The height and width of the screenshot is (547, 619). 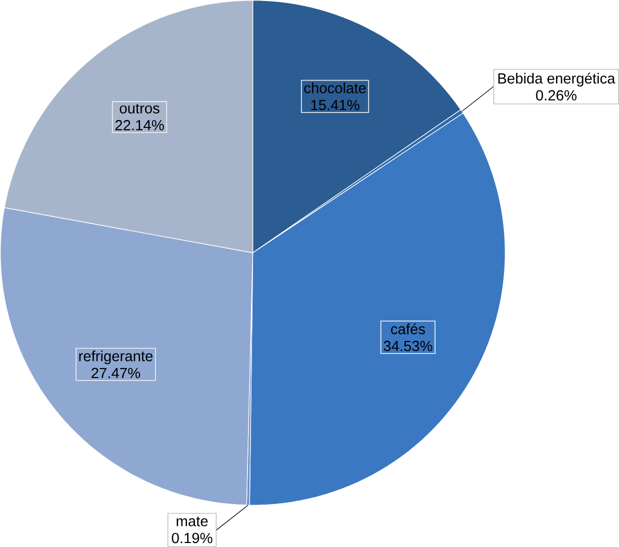 What do you see at coordinates (556, 95) in the screenshot?
I see `data-label: 0.26%` at bounding box center [556, 95].